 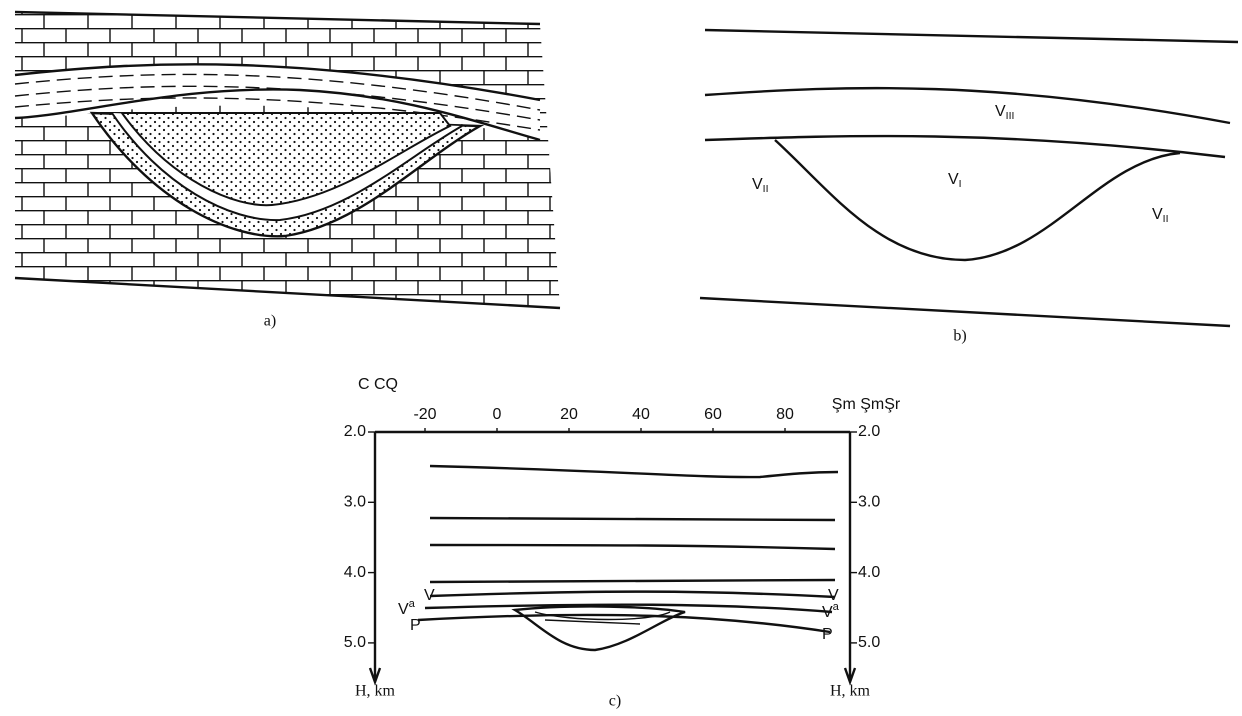 I want to click on right-header: Şm ŞmŞr, so click(x=866, y=404).